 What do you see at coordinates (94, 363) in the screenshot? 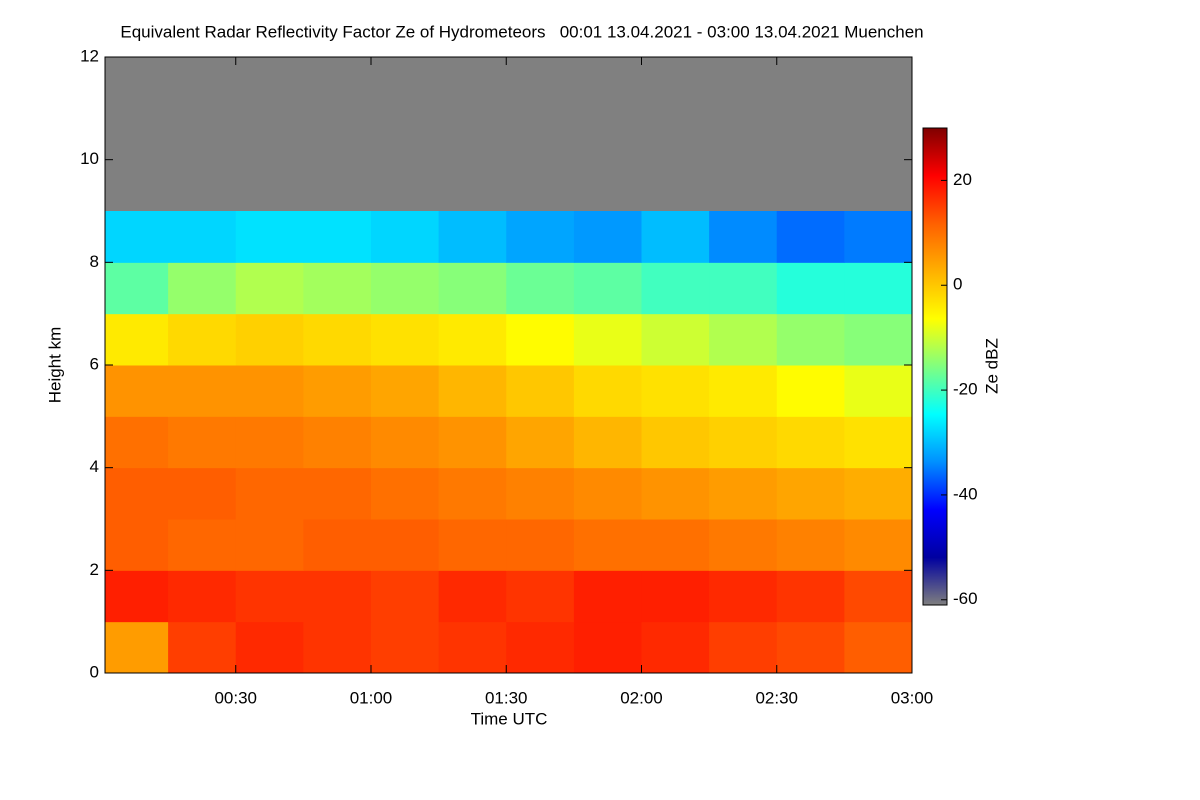
I see `y-tick-label: 6` at bounding box center [94, 363].